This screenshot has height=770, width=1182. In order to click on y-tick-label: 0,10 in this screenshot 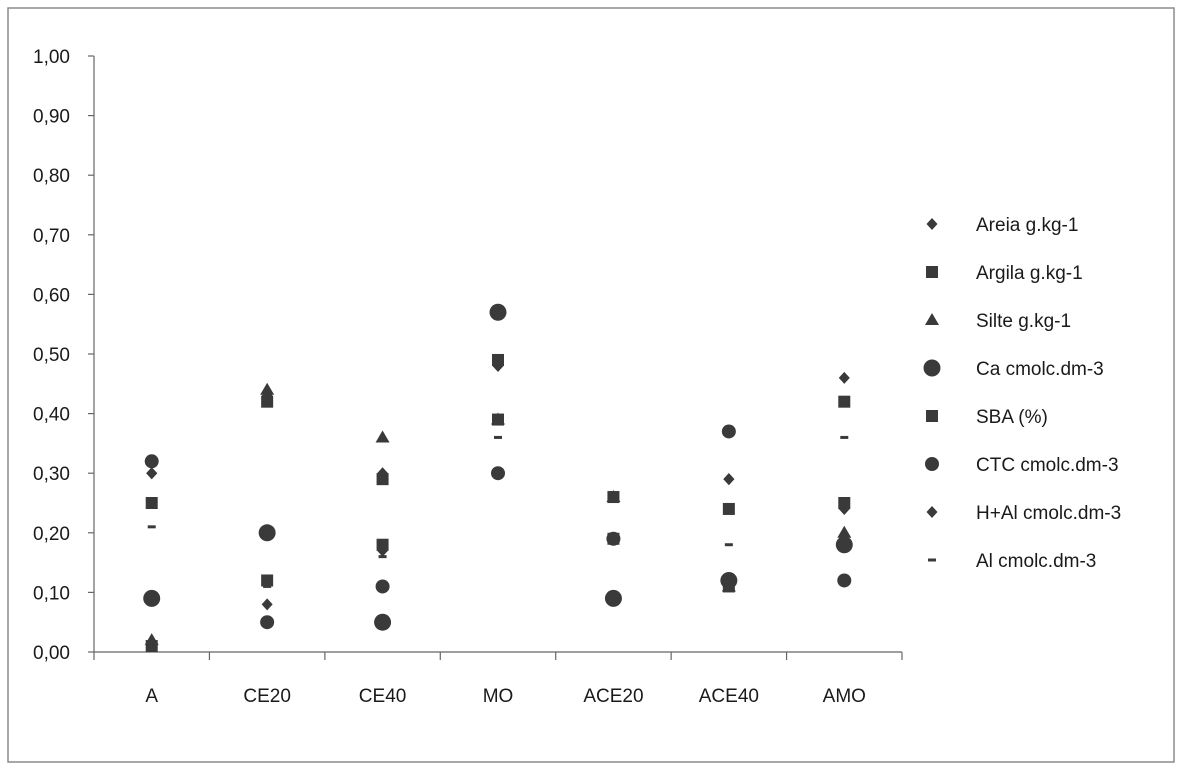, I will do `click(51, 593)`.